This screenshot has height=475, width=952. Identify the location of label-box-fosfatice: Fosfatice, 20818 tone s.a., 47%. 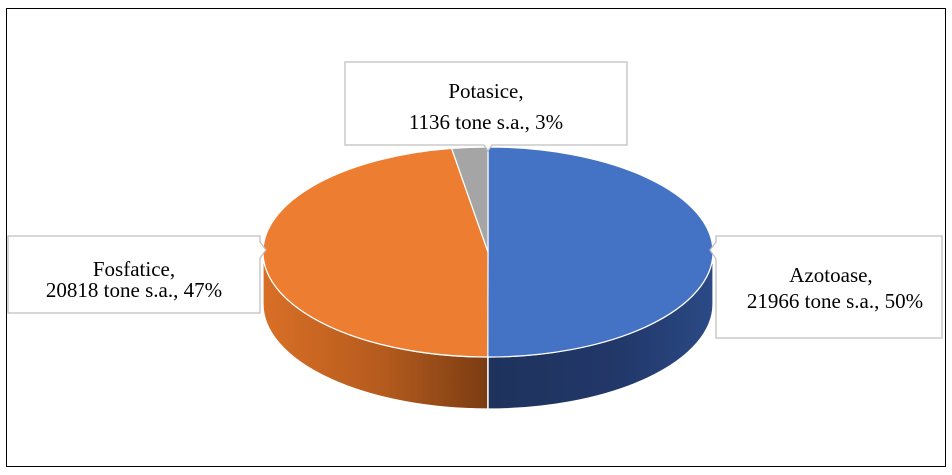
(137, 274).